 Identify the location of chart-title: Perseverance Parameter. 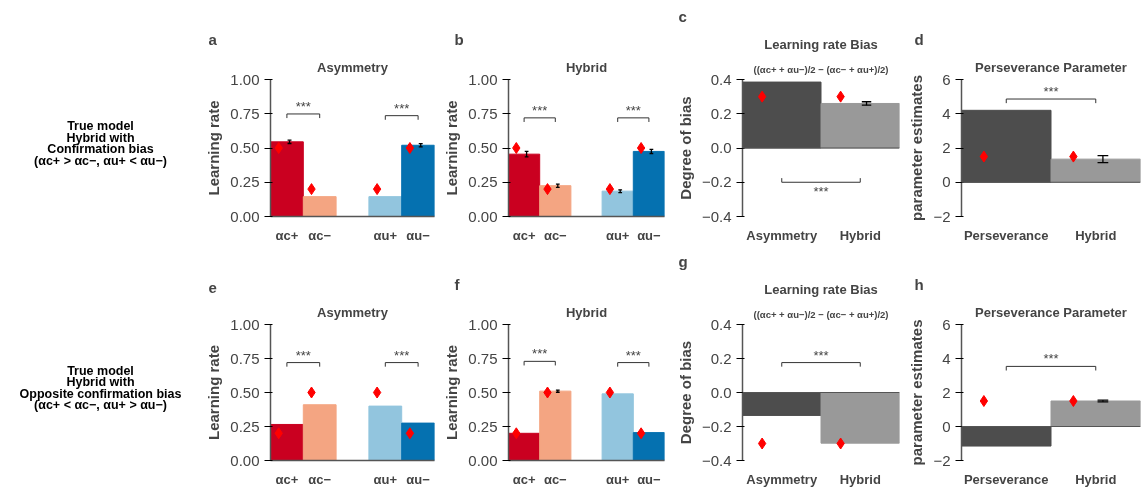
(1051, 67).